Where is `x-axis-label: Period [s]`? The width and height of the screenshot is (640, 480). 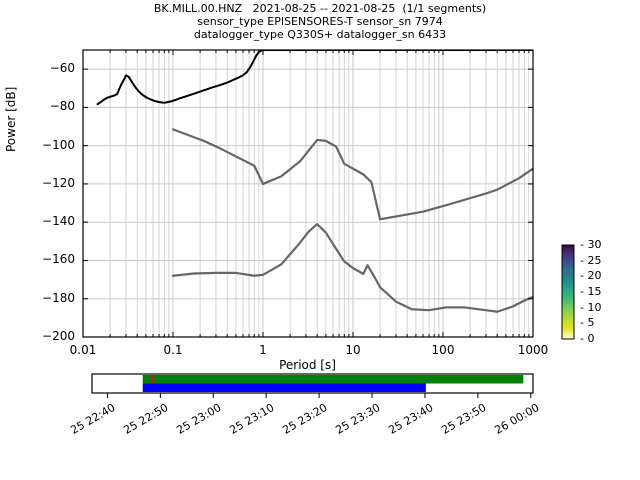 x-axis-label: Period [s] is located at coordinates (307, 365).